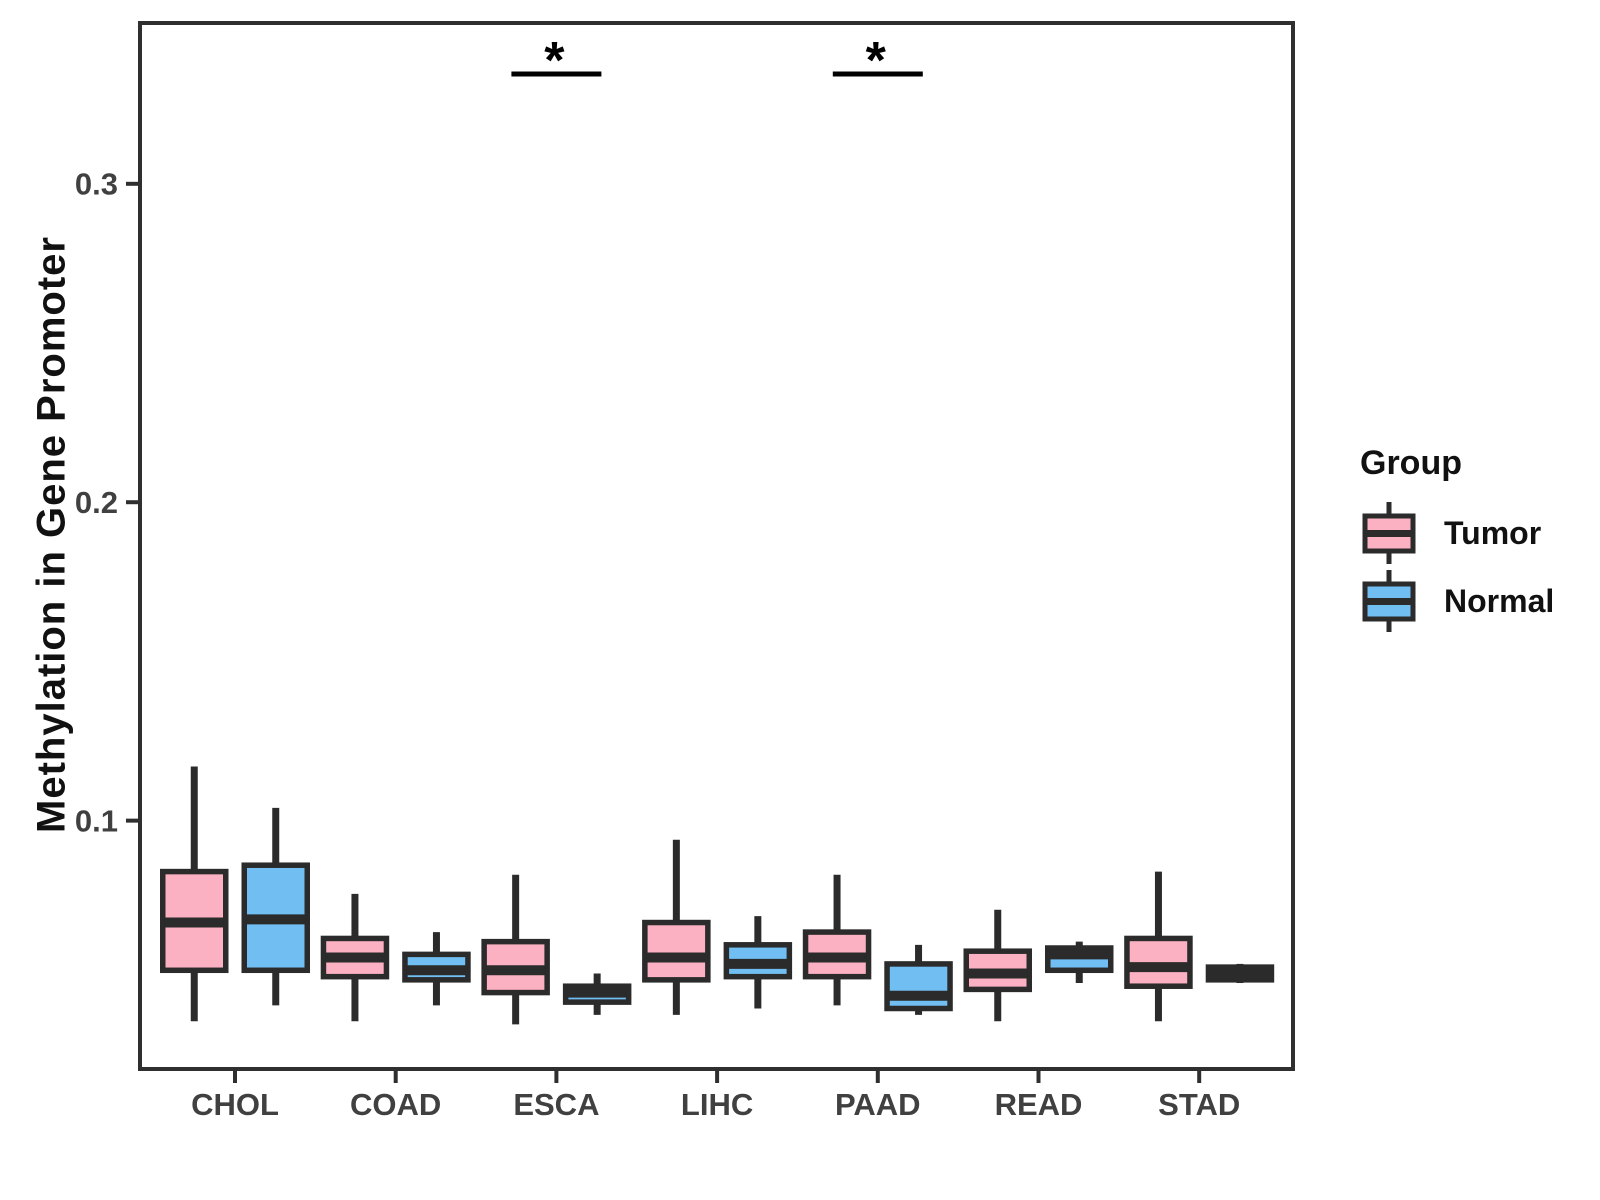 Image resolution: width=1600 pixels, height=1200 pixels. I want to click on x-tick-label-ESCA: ESCA, so click(556, 1104).